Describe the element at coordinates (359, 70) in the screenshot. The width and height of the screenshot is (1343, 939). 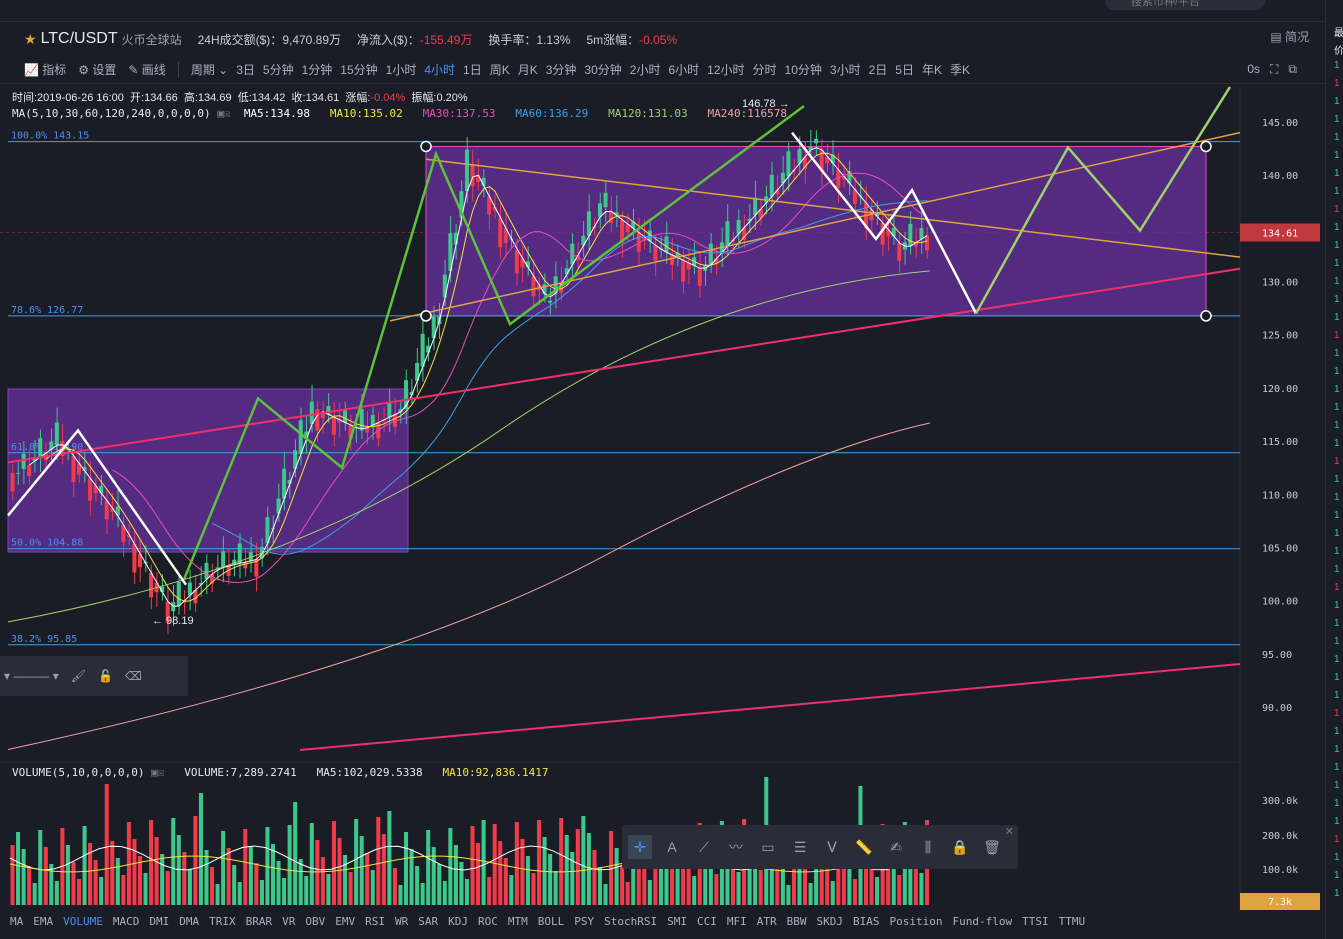
I see `period-3: 15分钟` at that location.